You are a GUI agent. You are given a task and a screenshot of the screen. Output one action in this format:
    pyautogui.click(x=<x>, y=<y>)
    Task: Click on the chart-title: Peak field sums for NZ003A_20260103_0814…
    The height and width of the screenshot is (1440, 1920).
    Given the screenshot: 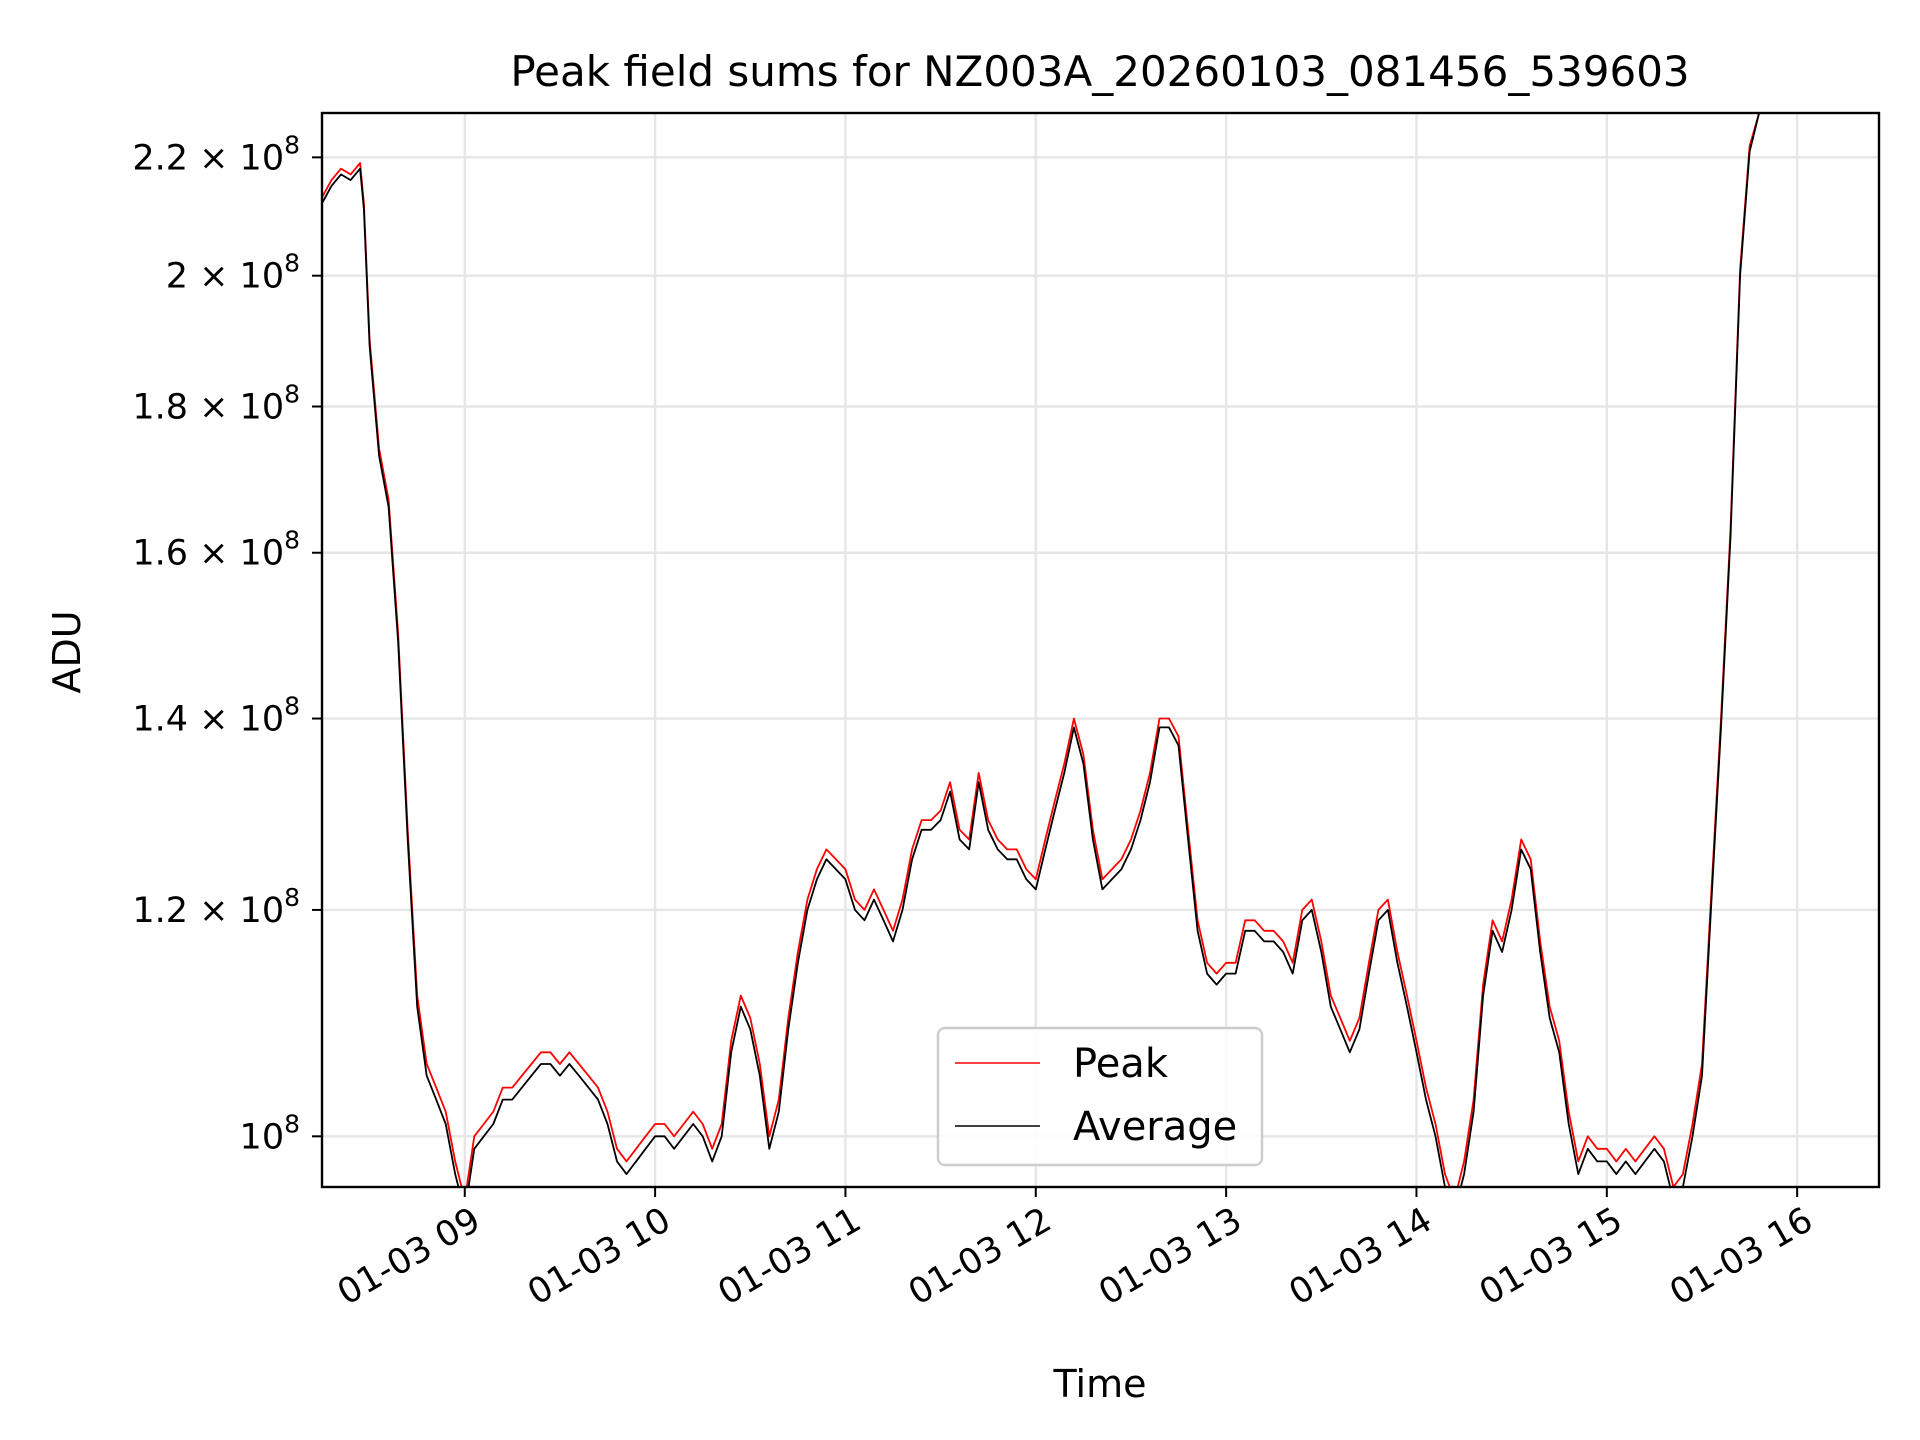 What is the action you would take?
    pyautogui.click(x=1099, y=71)
    